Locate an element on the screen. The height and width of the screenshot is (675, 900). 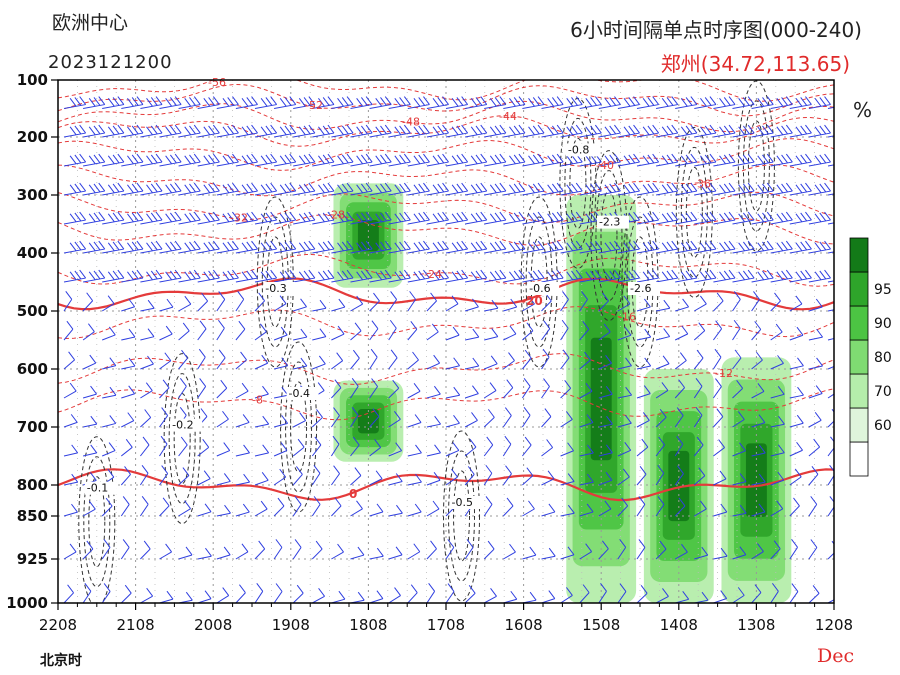
vertical-velocity-label: -0.5 is located at coordinates (462, 502).